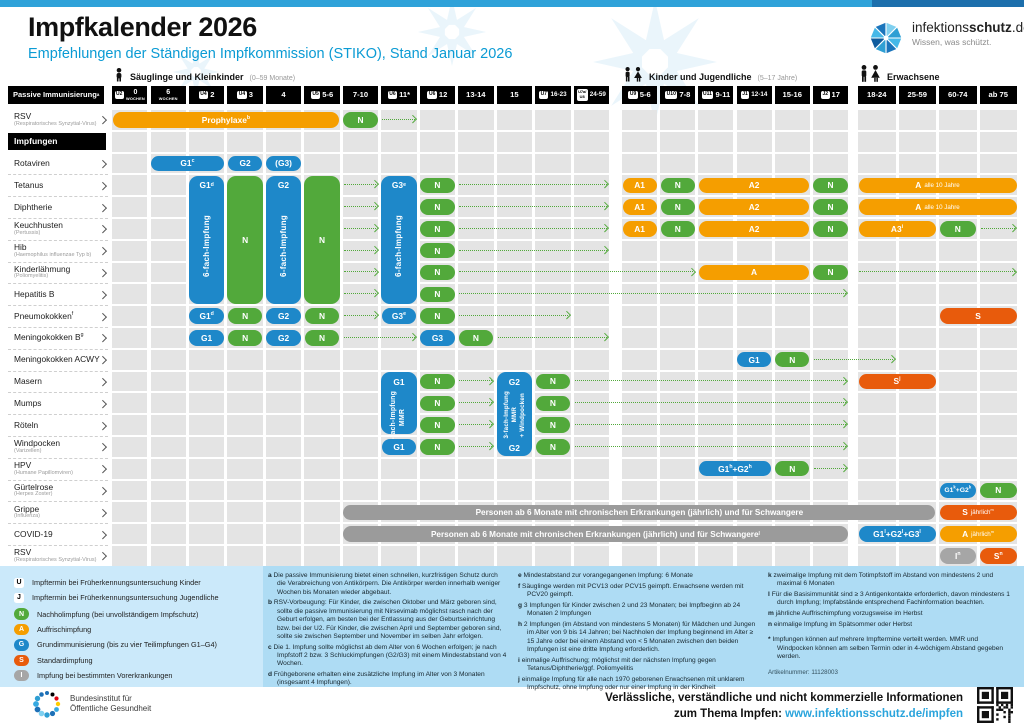  I want to click on exam-badge: U5, so click(315, 94).